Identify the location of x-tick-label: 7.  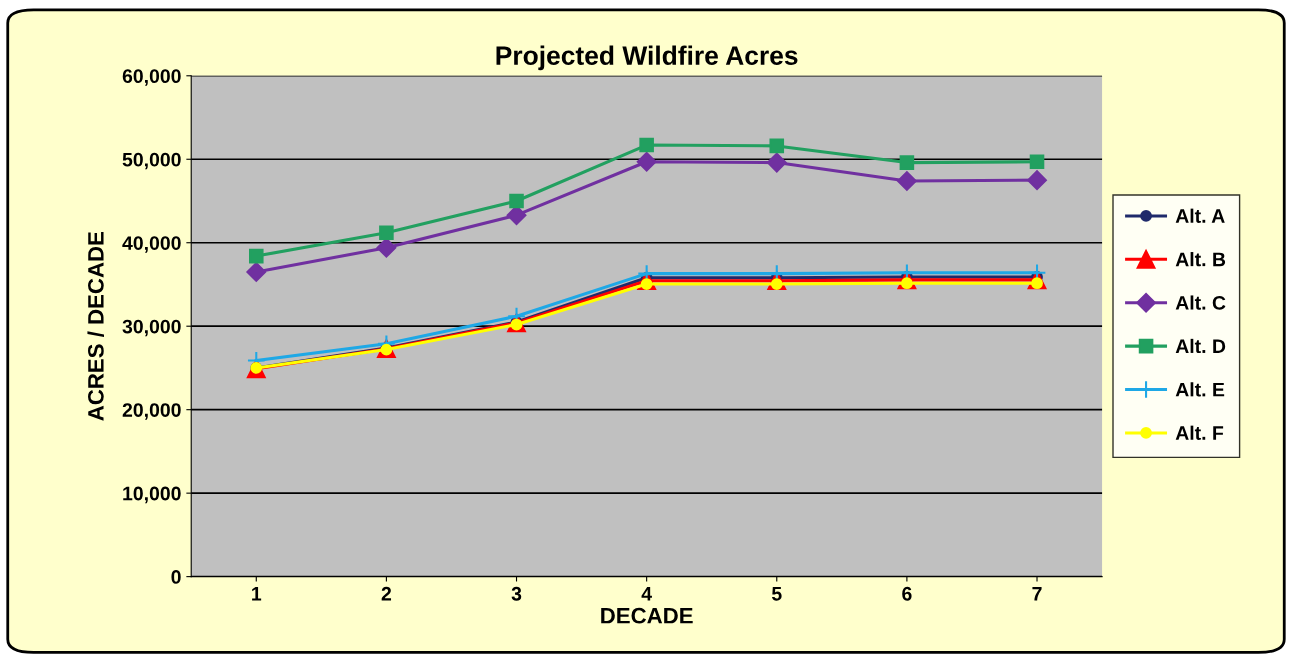
(1037, 594).